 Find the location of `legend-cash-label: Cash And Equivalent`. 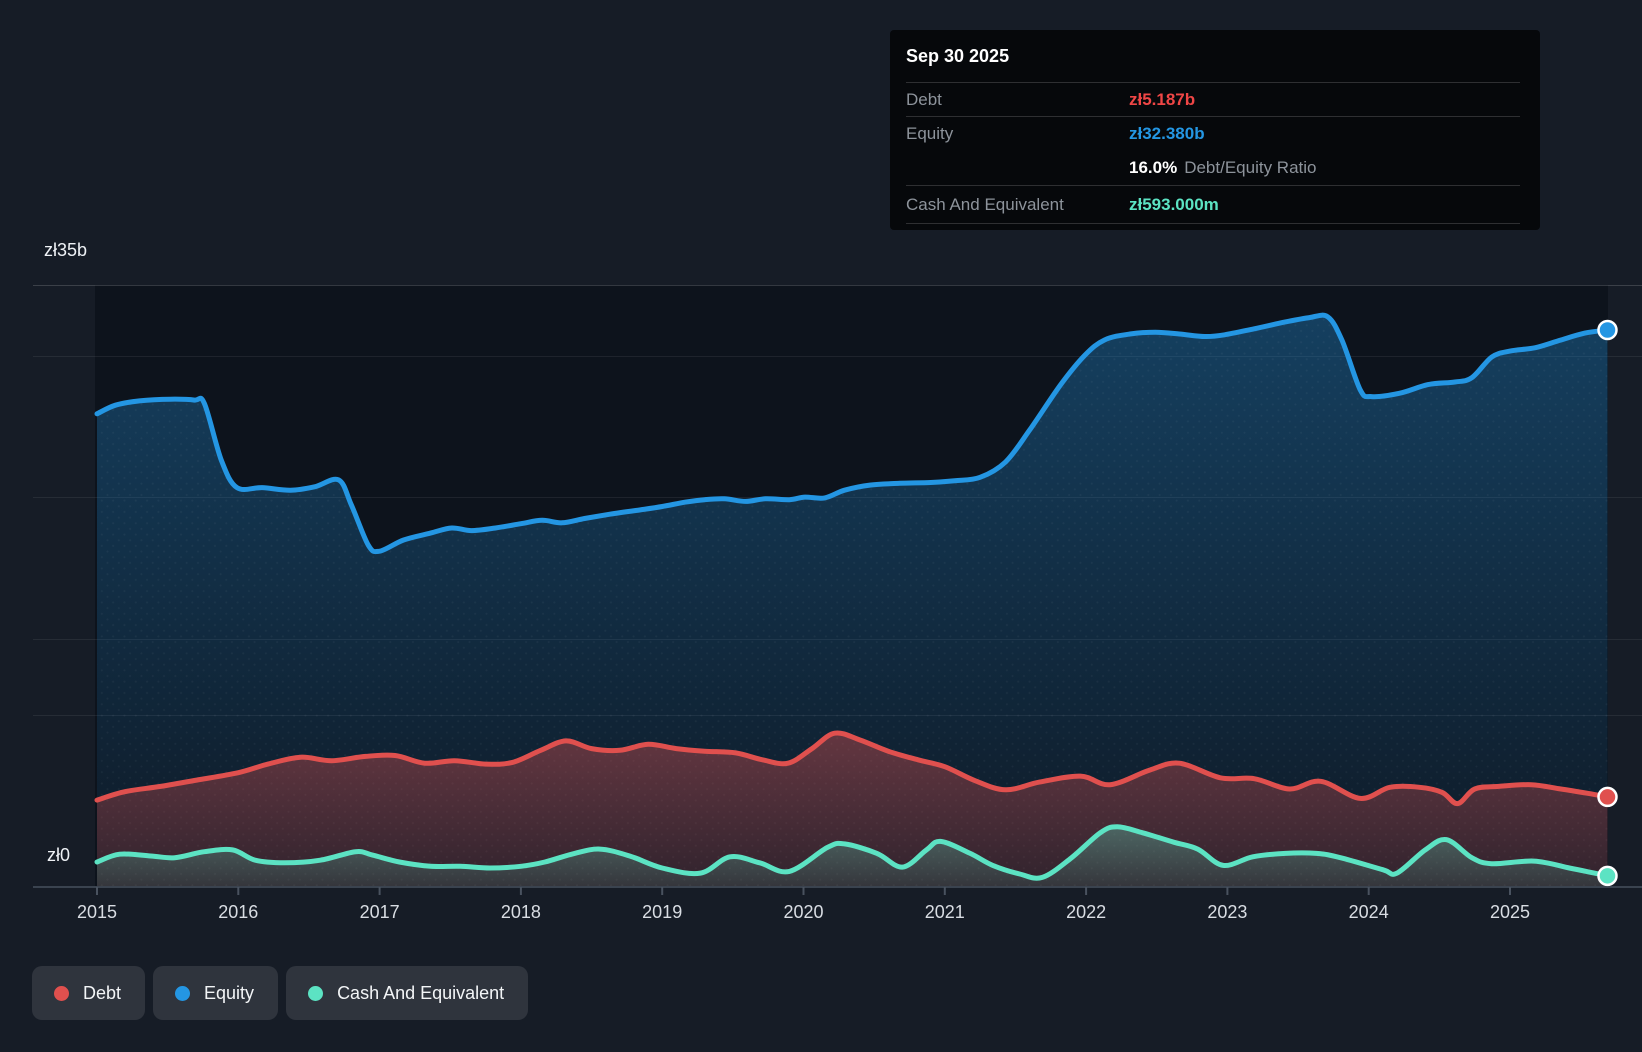

legend-cash-label: Cash And Equivalent is located at coordinates (421, 992).